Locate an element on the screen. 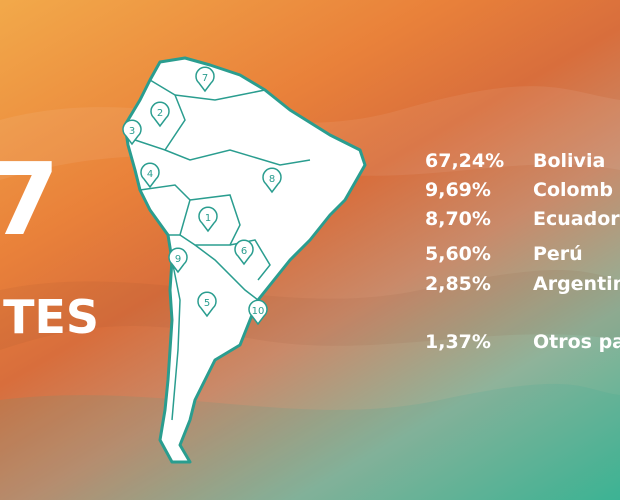 This screenshot has height=500, width=620. marker-label: 3 is located at coordinates (132, 131).